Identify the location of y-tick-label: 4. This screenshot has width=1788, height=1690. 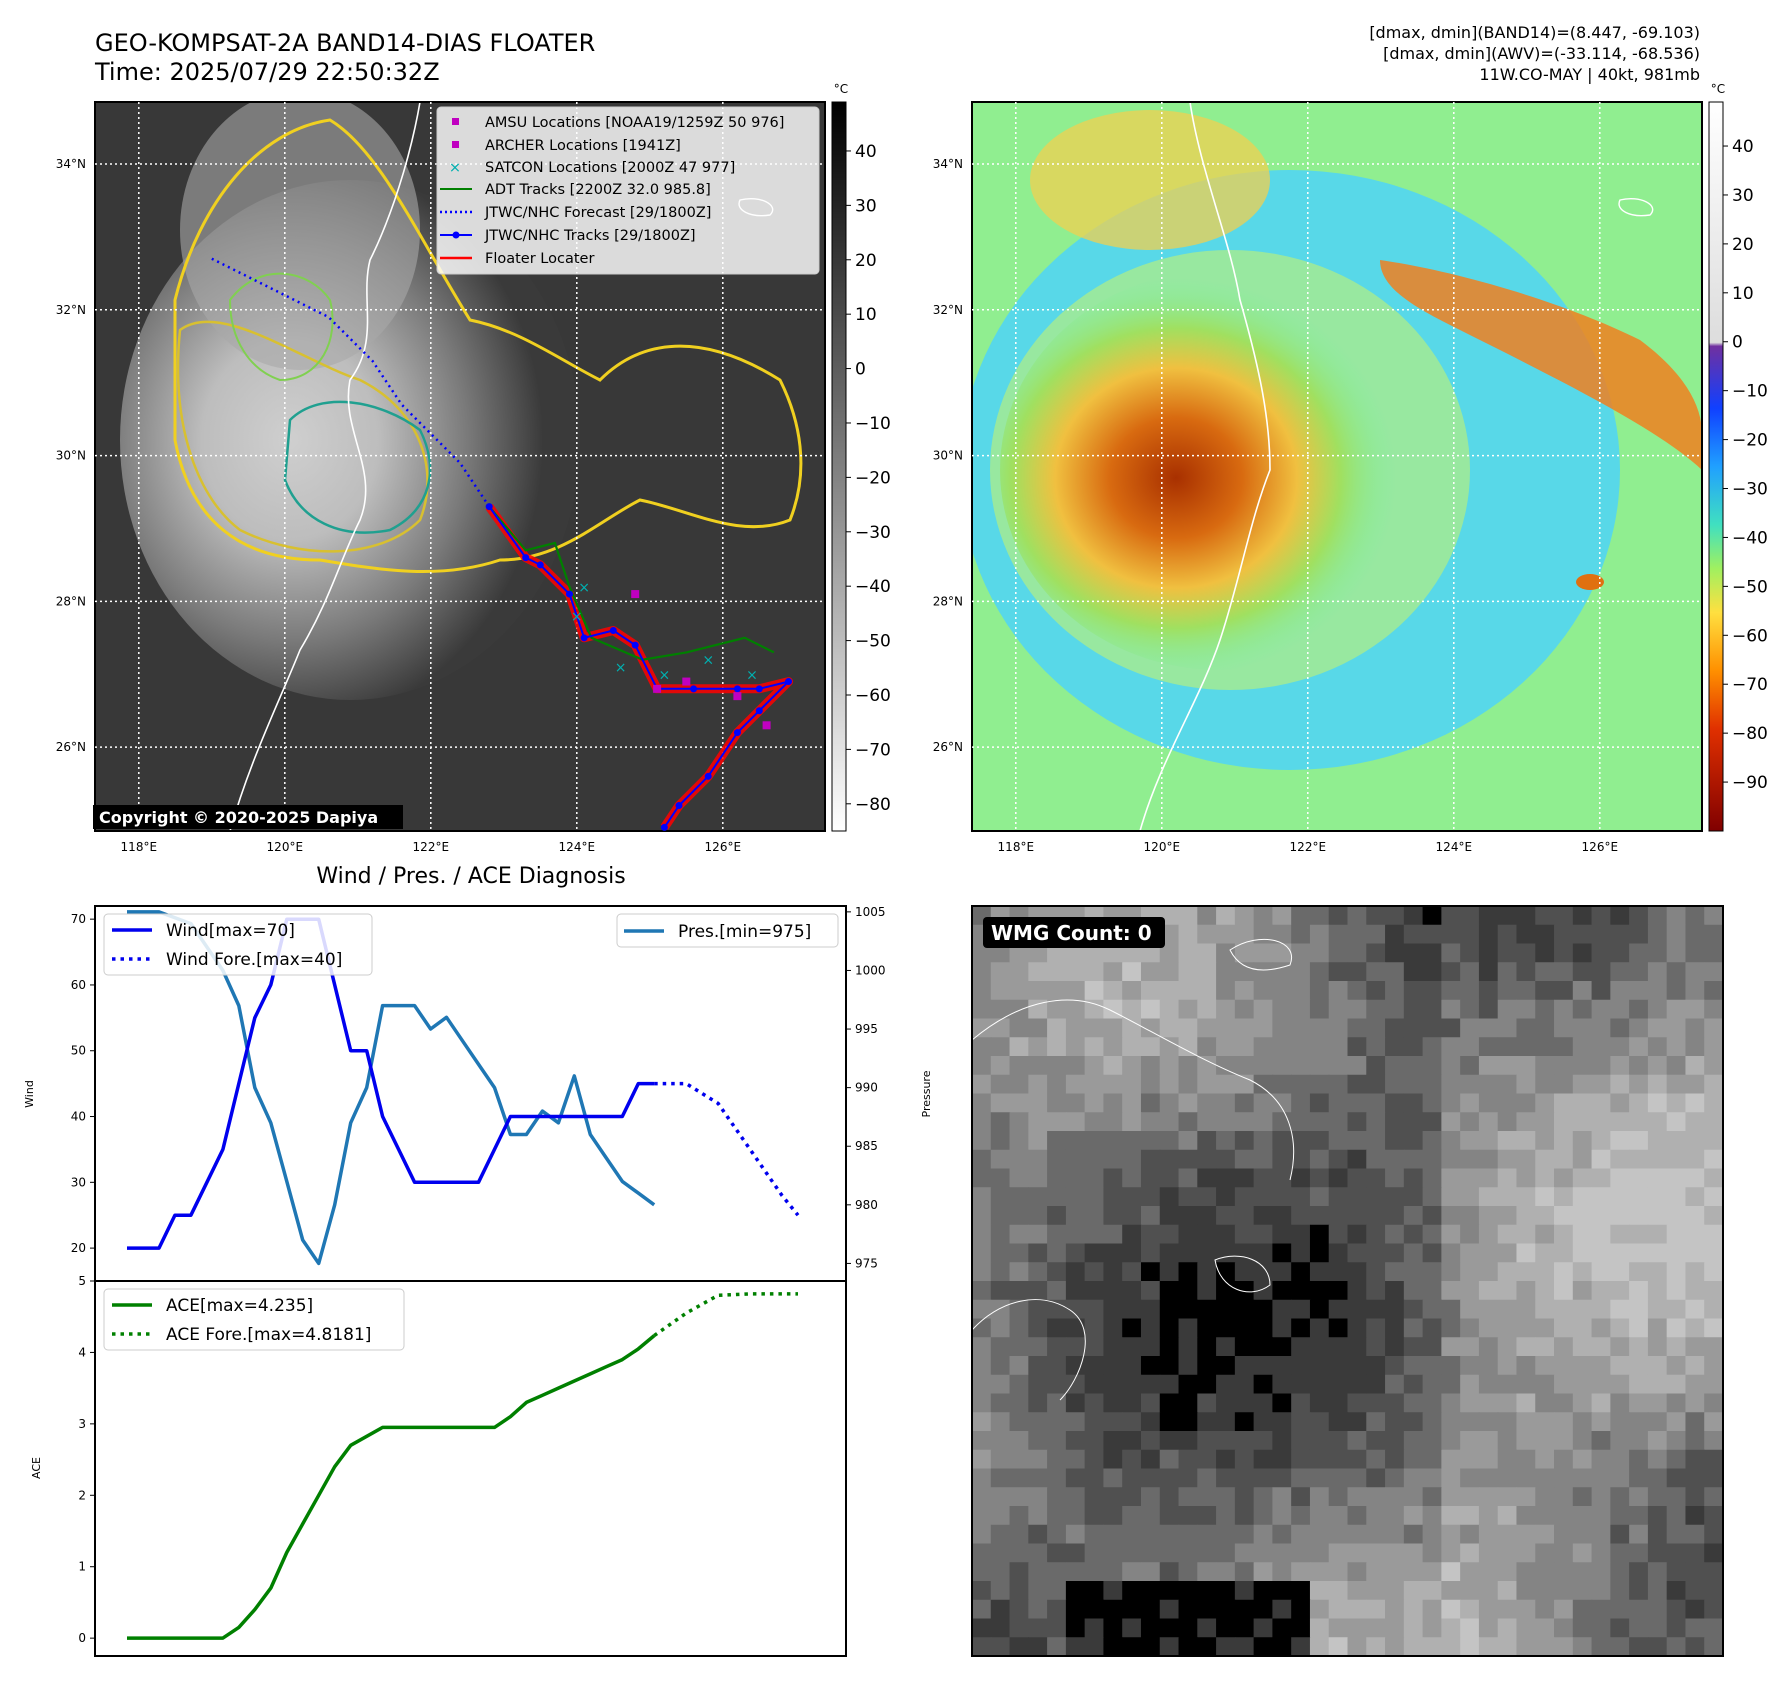
(82, 1352).